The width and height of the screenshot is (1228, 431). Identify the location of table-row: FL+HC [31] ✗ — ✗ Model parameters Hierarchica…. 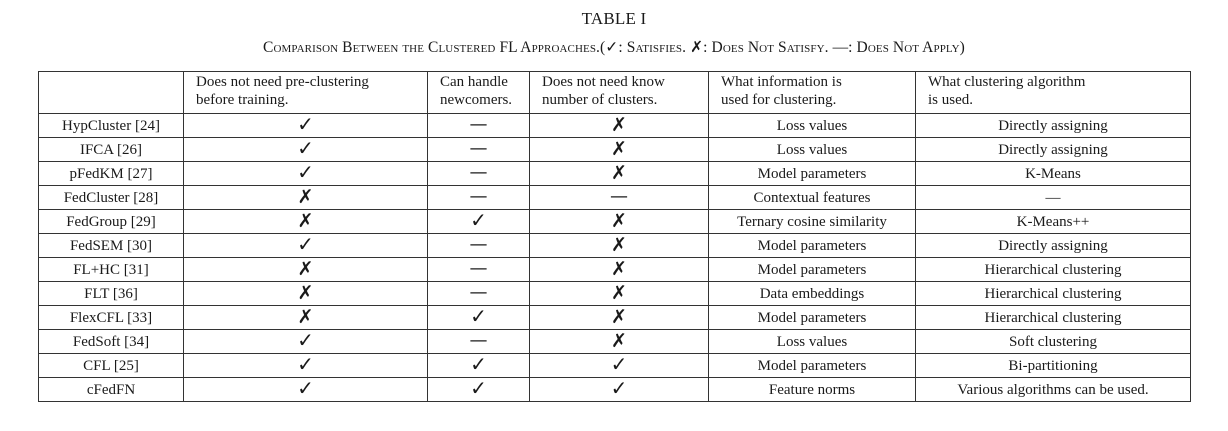
(614, 269).